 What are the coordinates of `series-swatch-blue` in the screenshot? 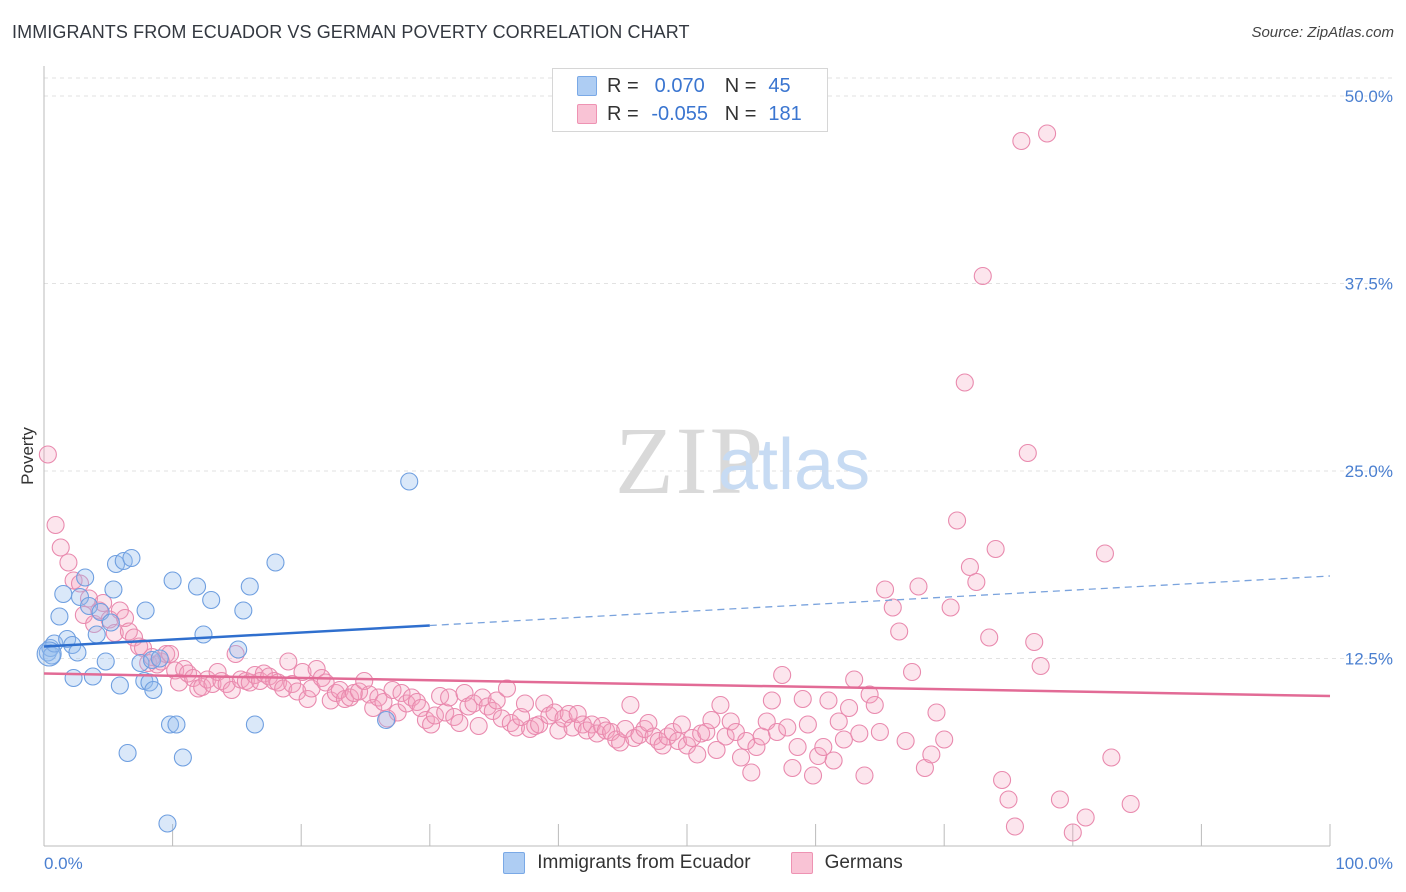 It's located at (514, 863).